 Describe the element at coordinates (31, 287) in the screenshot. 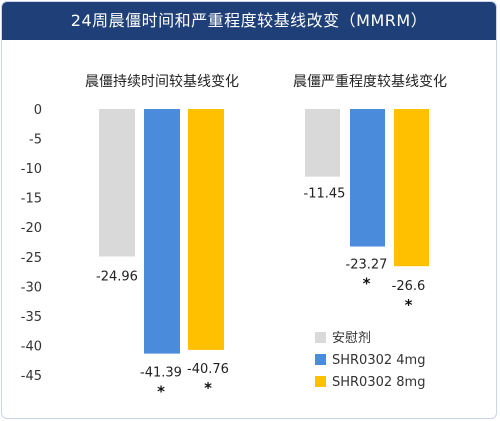

I see `y-tick-label: -30` at that location.